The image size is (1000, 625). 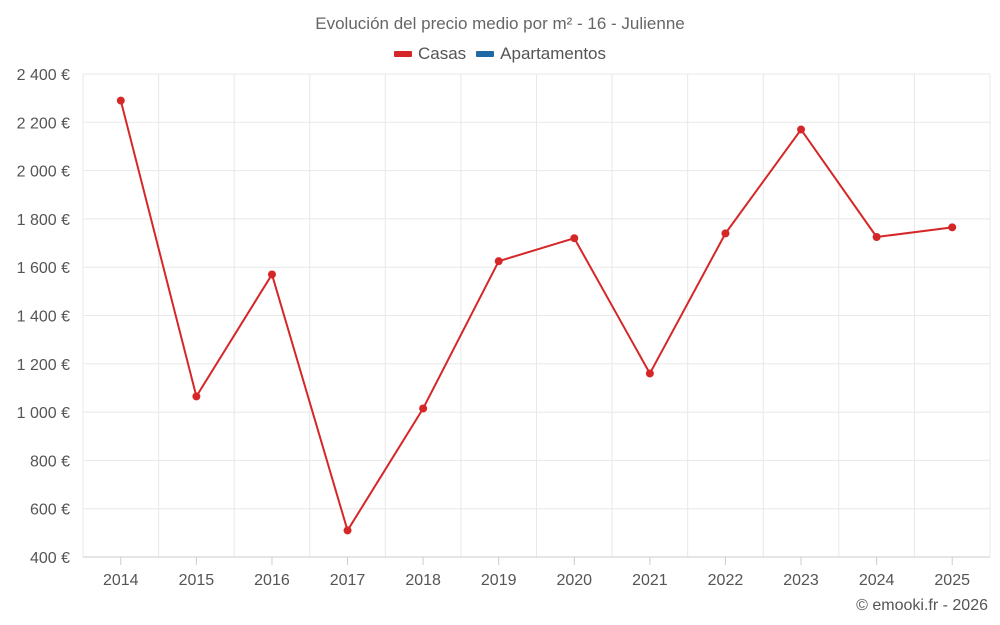 I want to click on legend-item-casas: Casas, so click(x=430, y=54).